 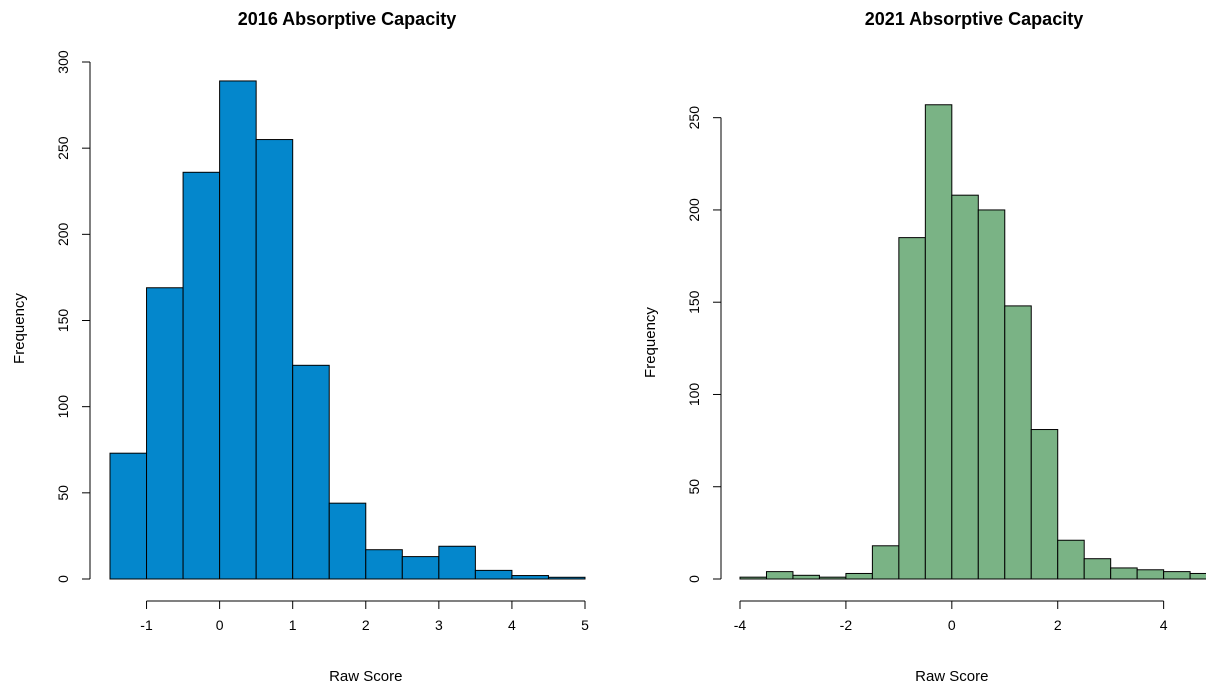 What do you see at coordinates (585, 625) in the screenshot?
I see `x-tick-label: 5` at bounding box center [585, 625].